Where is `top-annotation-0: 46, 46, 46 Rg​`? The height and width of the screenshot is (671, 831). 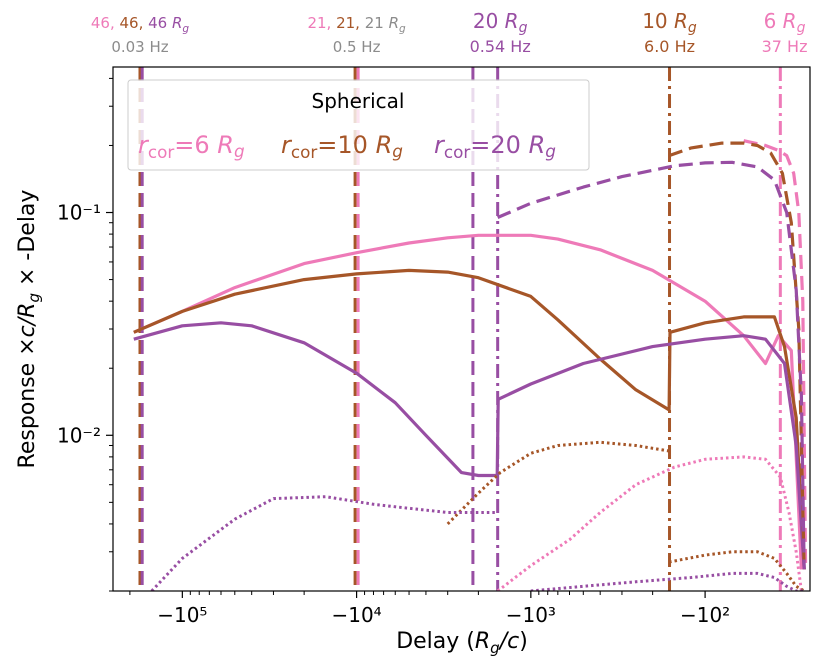 top-annotation-0: 46, 46, 46 Rg​ is located at coordinates (140, 24).